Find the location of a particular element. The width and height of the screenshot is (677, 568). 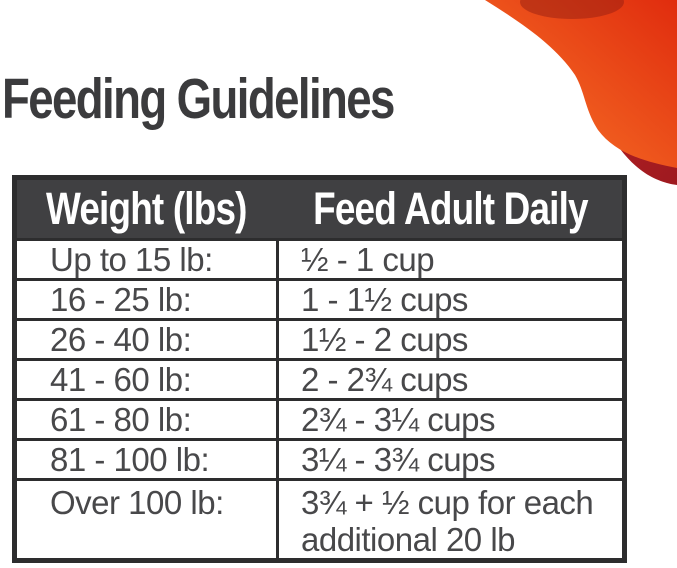

weight-cell: 16 - 25 lb: is located at coordinates (146, 299).